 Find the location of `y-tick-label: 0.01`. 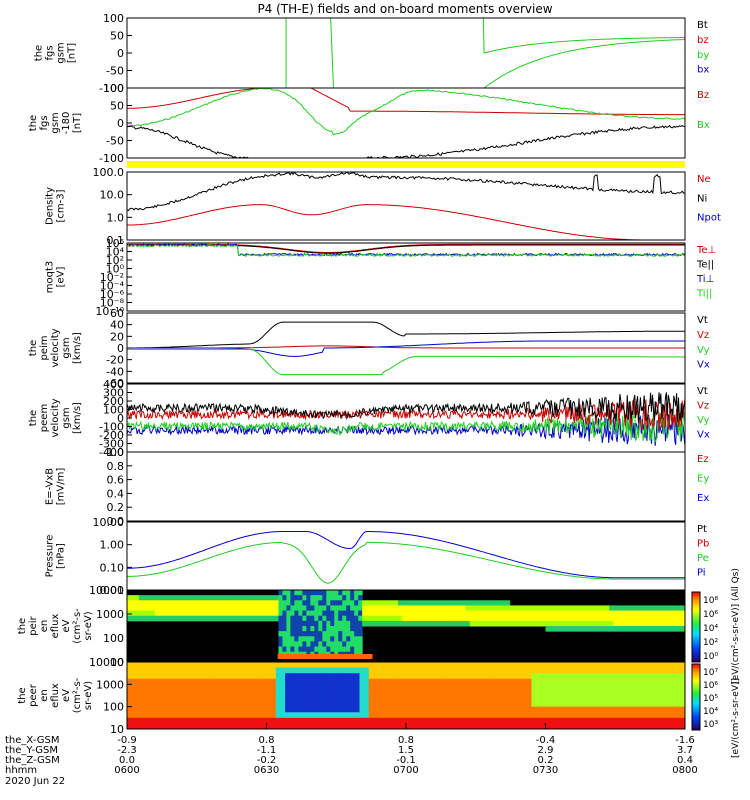

y-tick-label: 0.01 is located at coordinates (112, 590).